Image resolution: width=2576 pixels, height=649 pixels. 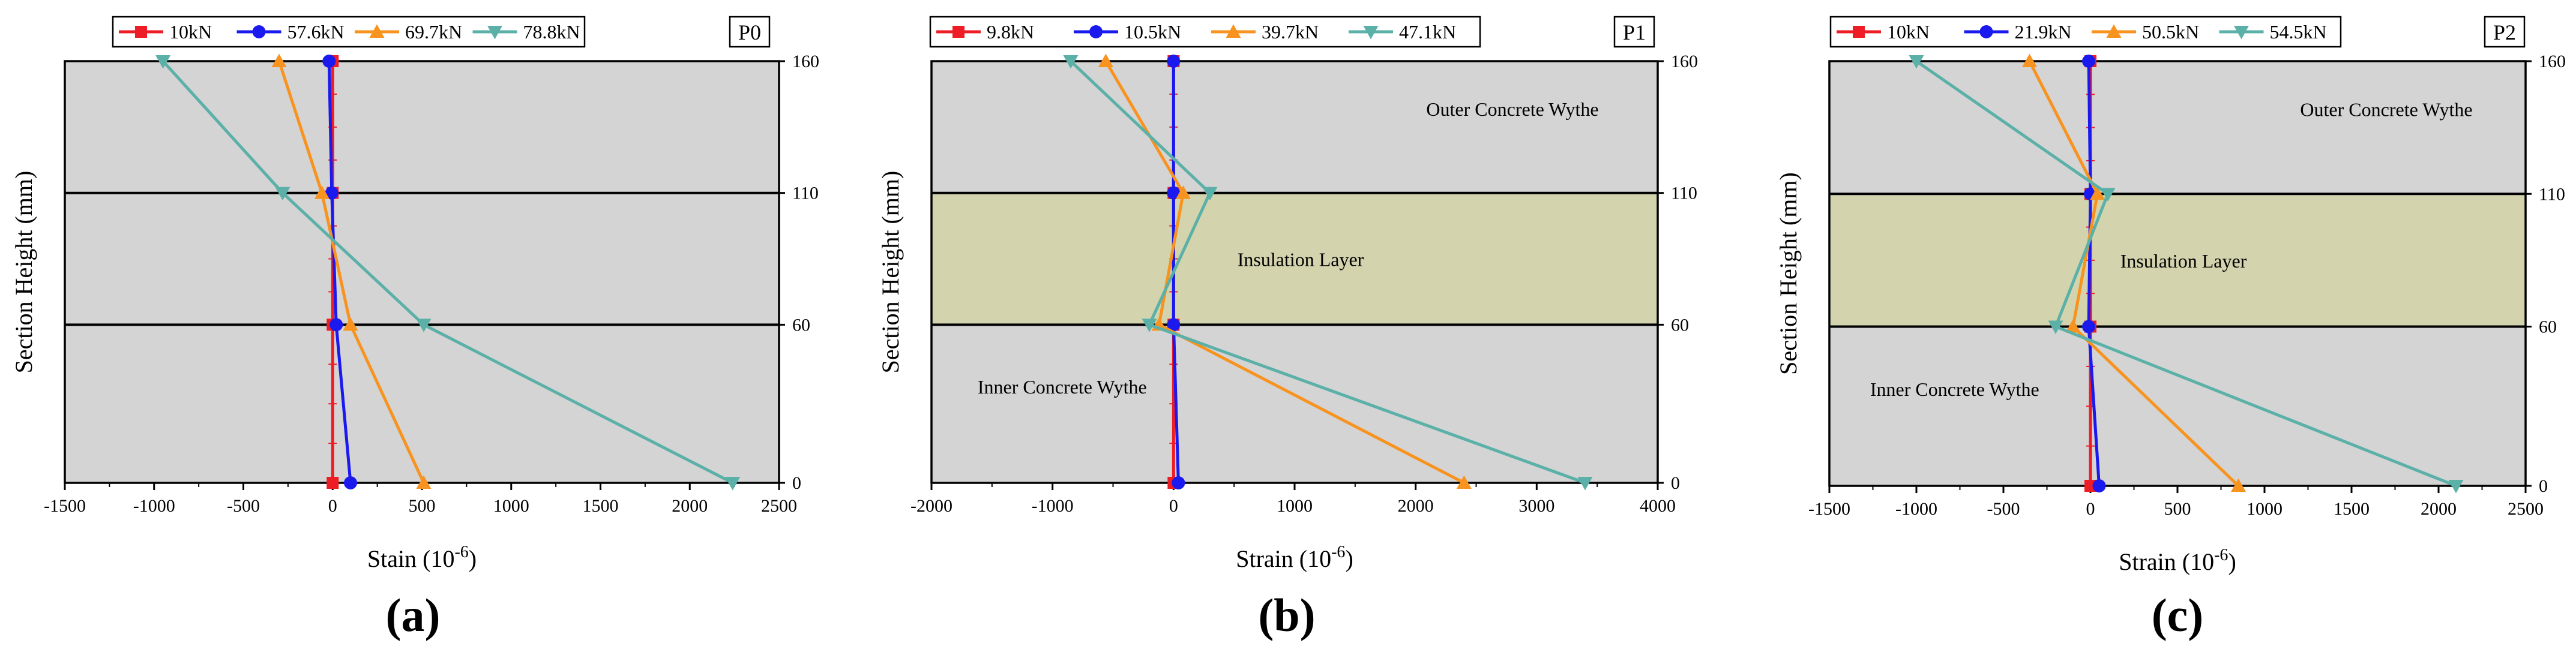 What do you see at coordinates (316, 32) in the screenshot?
I see `legend-label: 57.6kN` at bounding box center [316, 32].